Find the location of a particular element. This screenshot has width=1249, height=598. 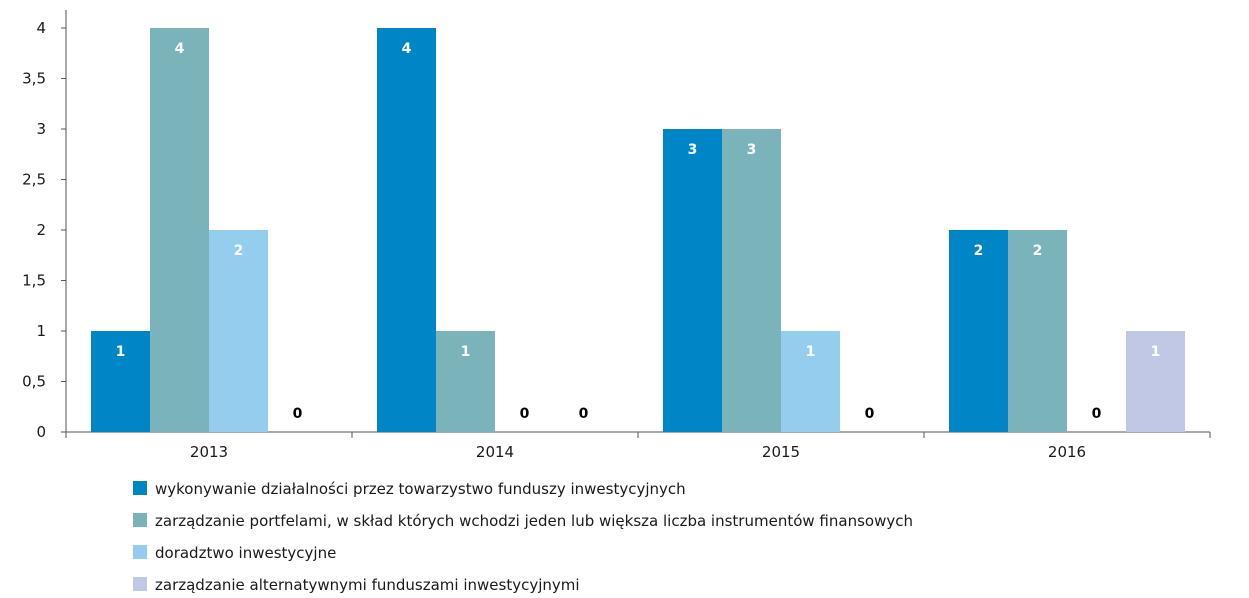

y-tick-label: 0 is located at coordinates (41, 432).